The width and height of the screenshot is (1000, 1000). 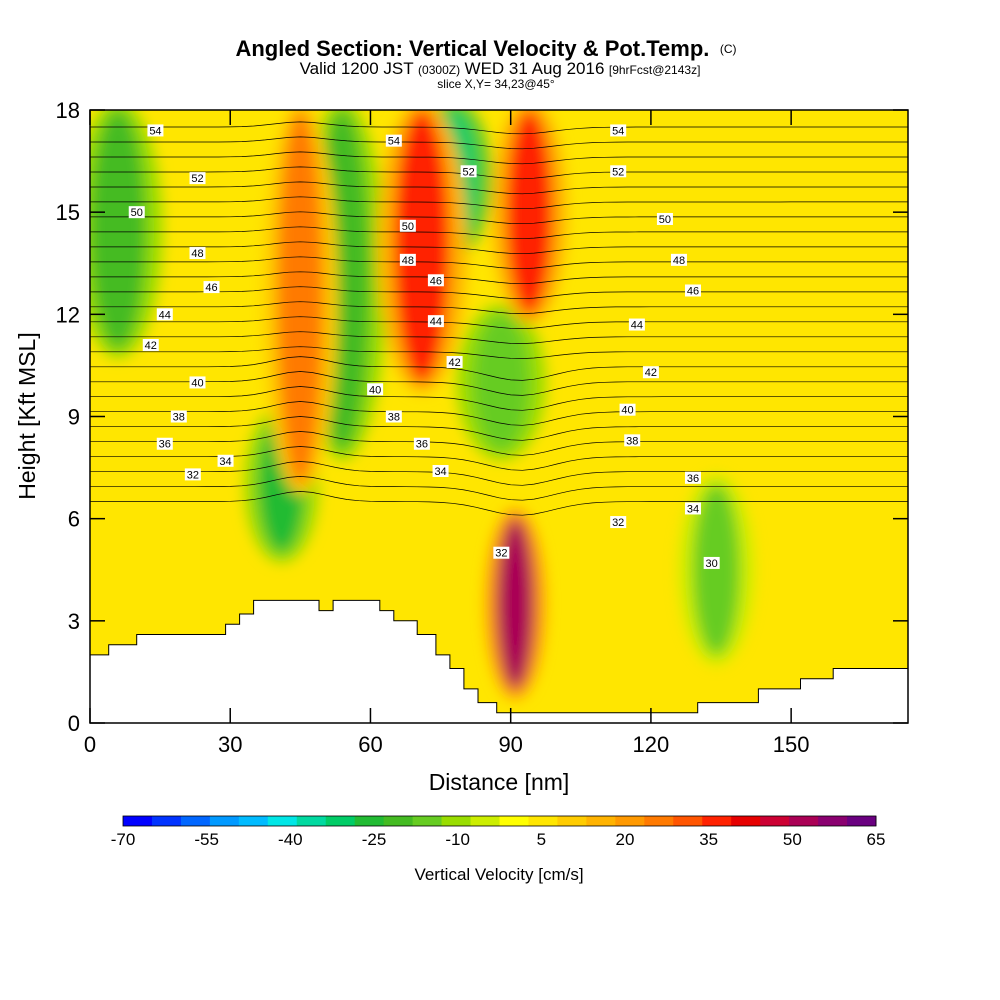 I want to click on terrain, so click(x=499, y=661).